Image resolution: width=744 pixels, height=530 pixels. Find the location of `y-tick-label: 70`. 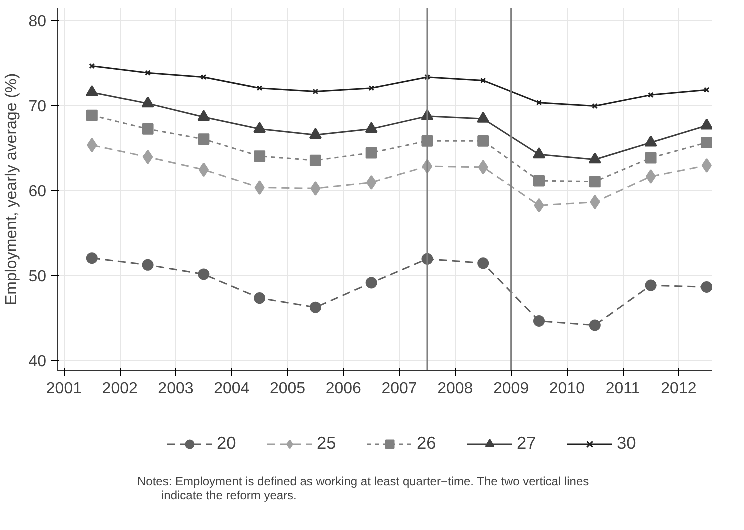

y-tick-label: 70 is located at coordinates (37, 107).